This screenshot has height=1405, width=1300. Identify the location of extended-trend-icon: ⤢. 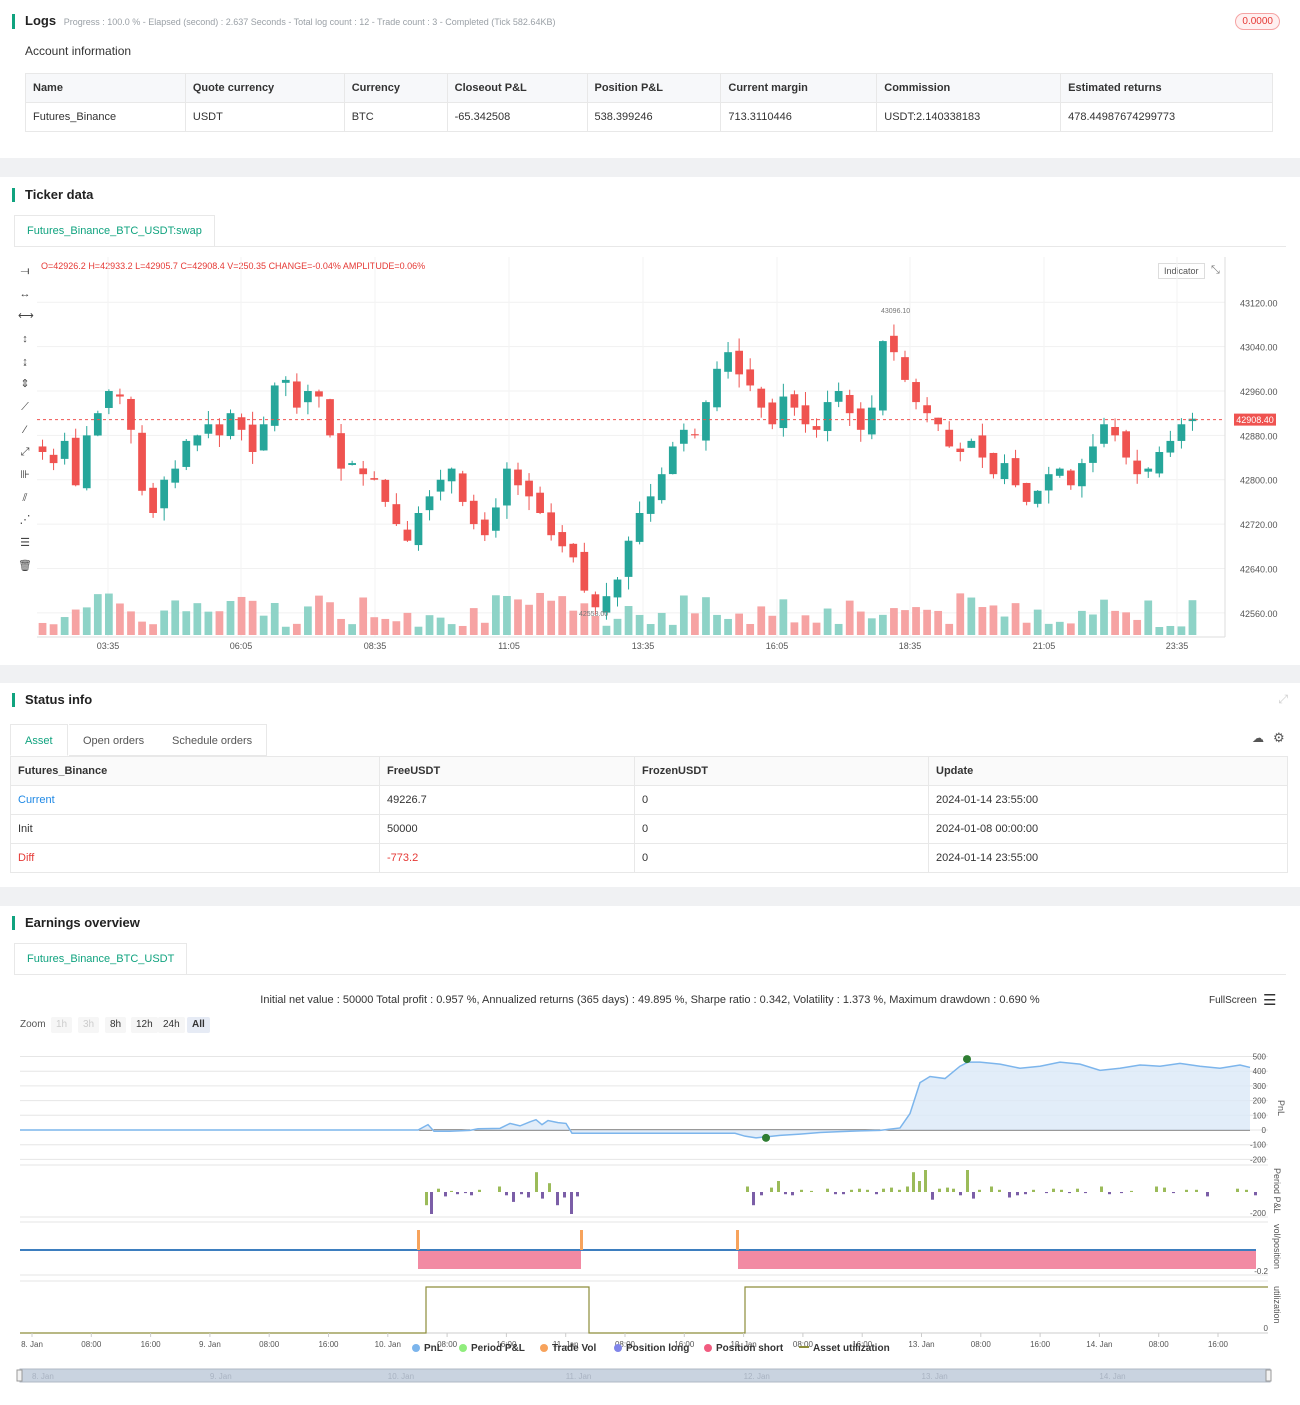
(25, 452).